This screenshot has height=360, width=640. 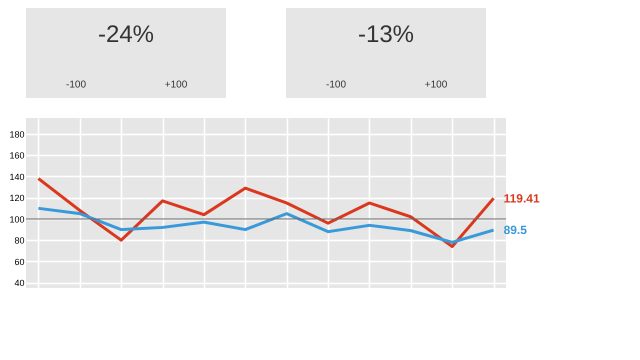 What do you see at coordinates (19, 283) in the screenshot?
I see `y-tick-label: 40` at bounding box center [19, 283].